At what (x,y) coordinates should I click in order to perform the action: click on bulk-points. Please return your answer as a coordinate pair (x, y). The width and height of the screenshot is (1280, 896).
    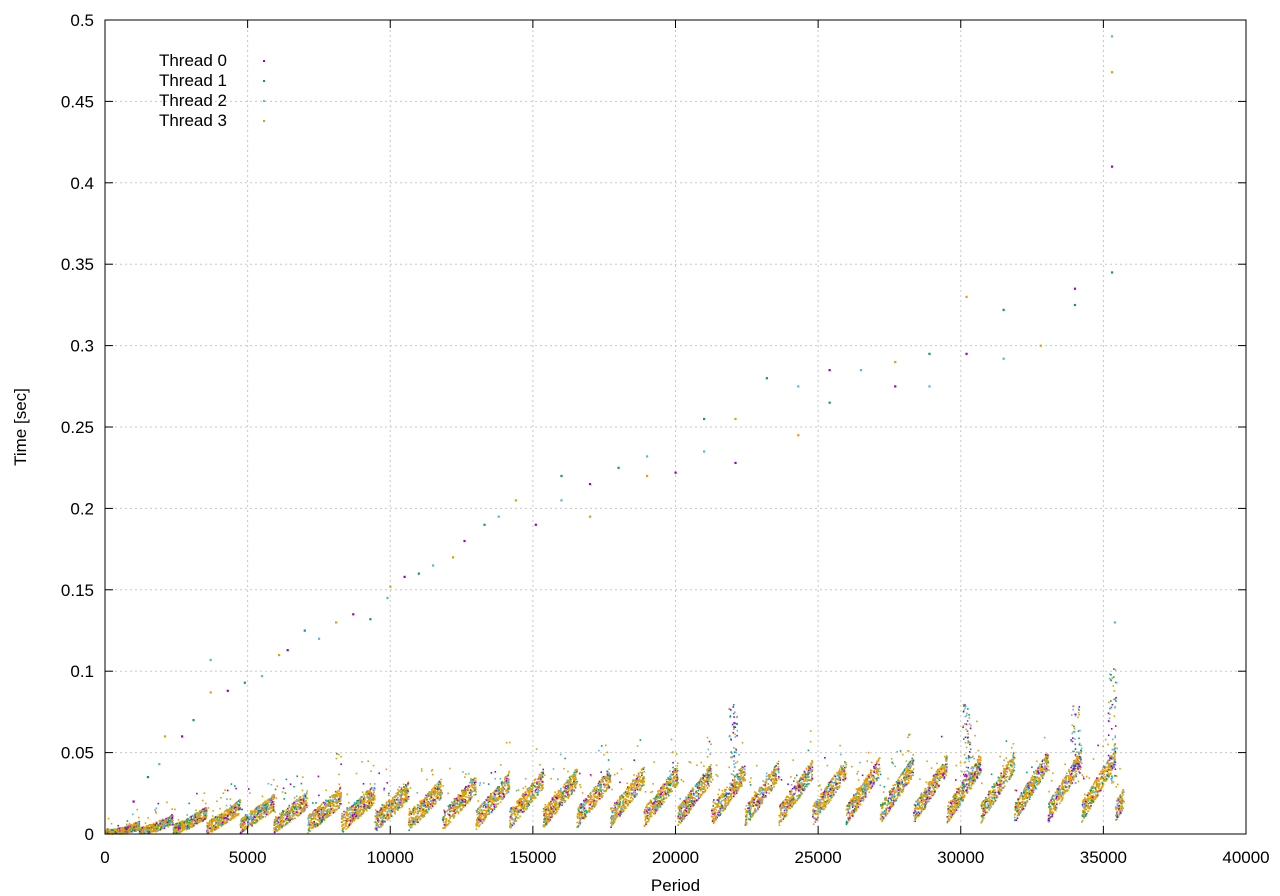
    Looking at the image, I should click on (615, 751).